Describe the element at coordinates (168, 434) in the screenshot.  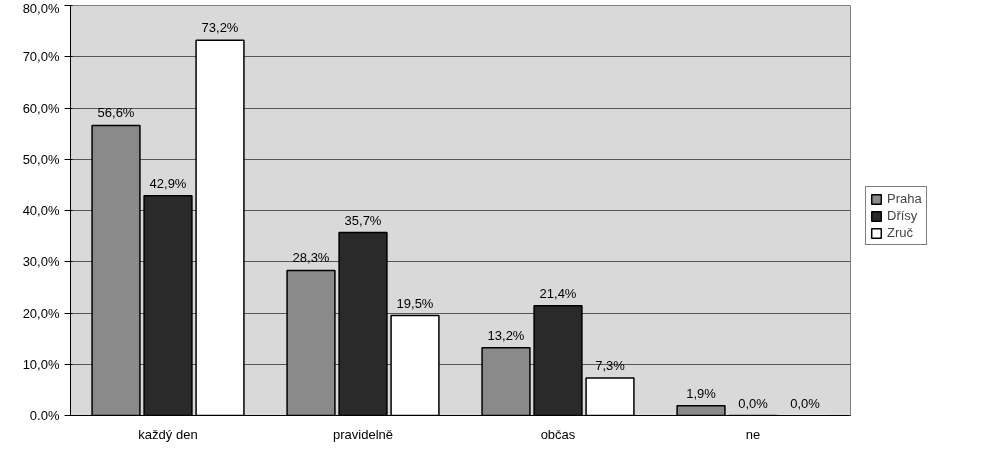
I see `x-tick-label: každý den` at that location.